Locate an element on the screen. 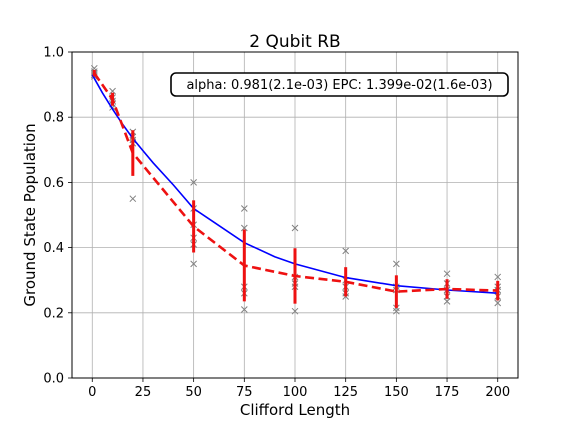  x-axis-label: Clifford Length is located at coordinates (295, 410).